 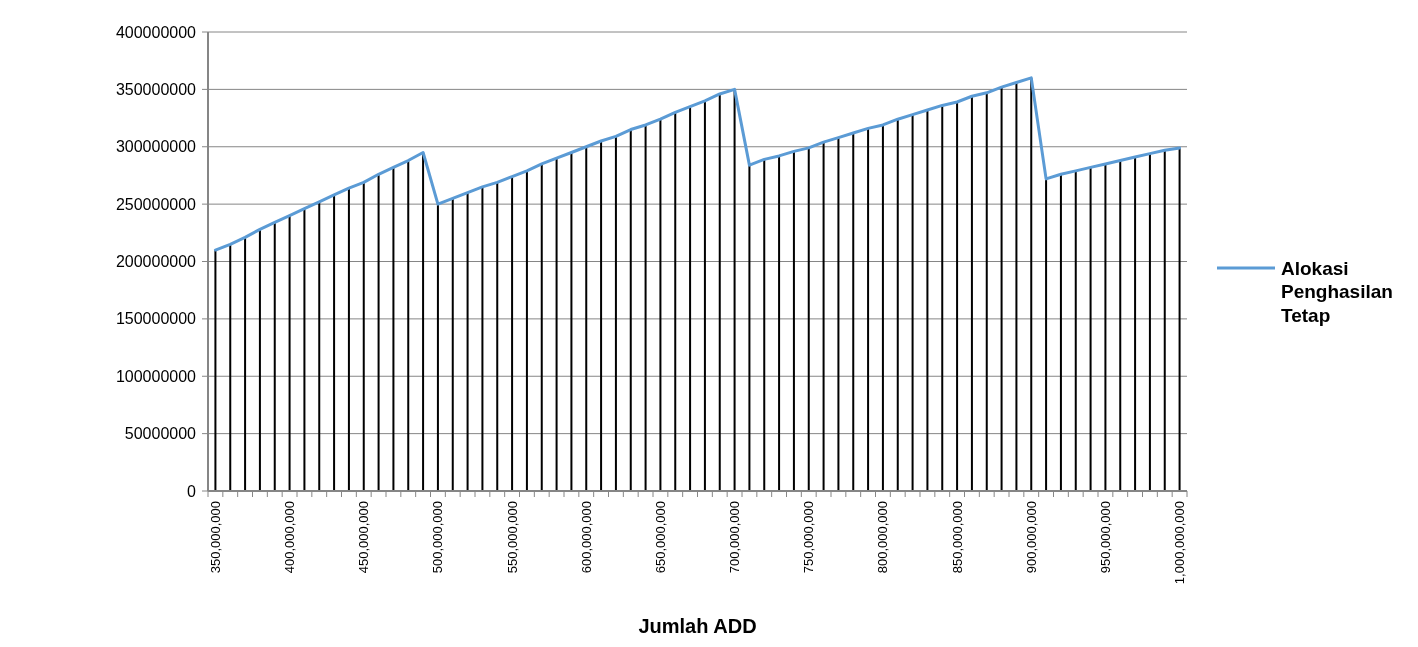 I want to click on x-tick-label: 400,000,000, so click(x=290, y=537).